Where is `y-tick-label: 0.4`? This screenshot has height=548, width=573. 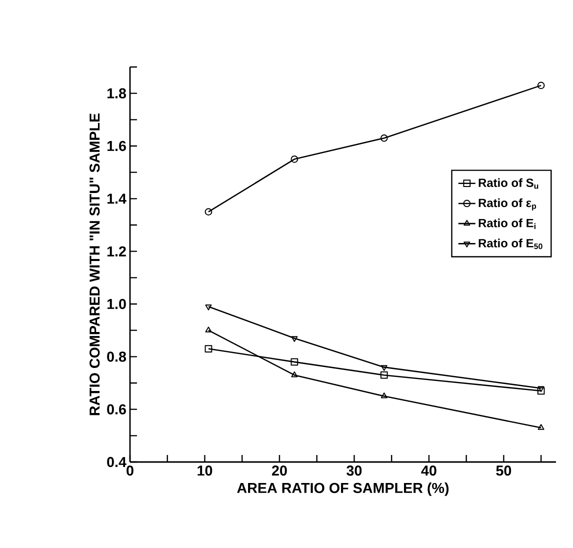 y-tick-label: 0.4 is located at coordinates (116, 462).